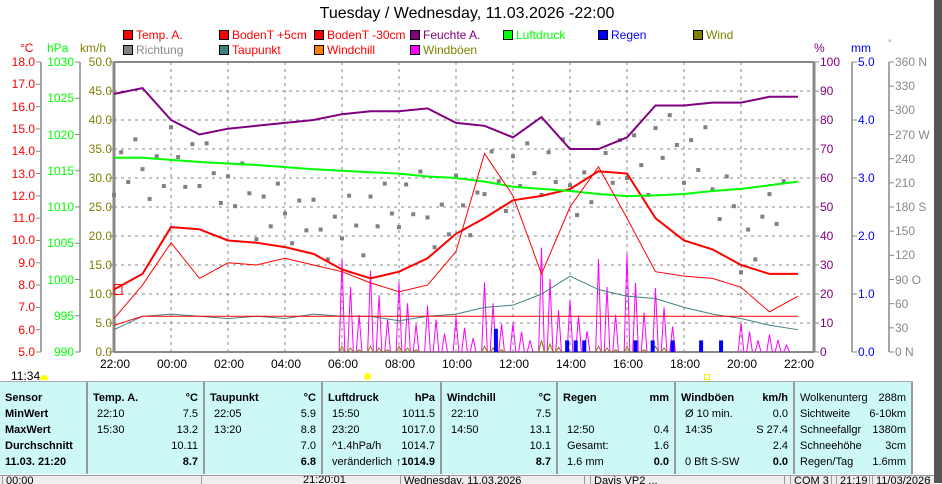 This screenshot has height=484, width=942. What do you see at coordinates (28, 430) in the screenshot?
I see `row-label: MaxWert` at bounding box center [28, 430].